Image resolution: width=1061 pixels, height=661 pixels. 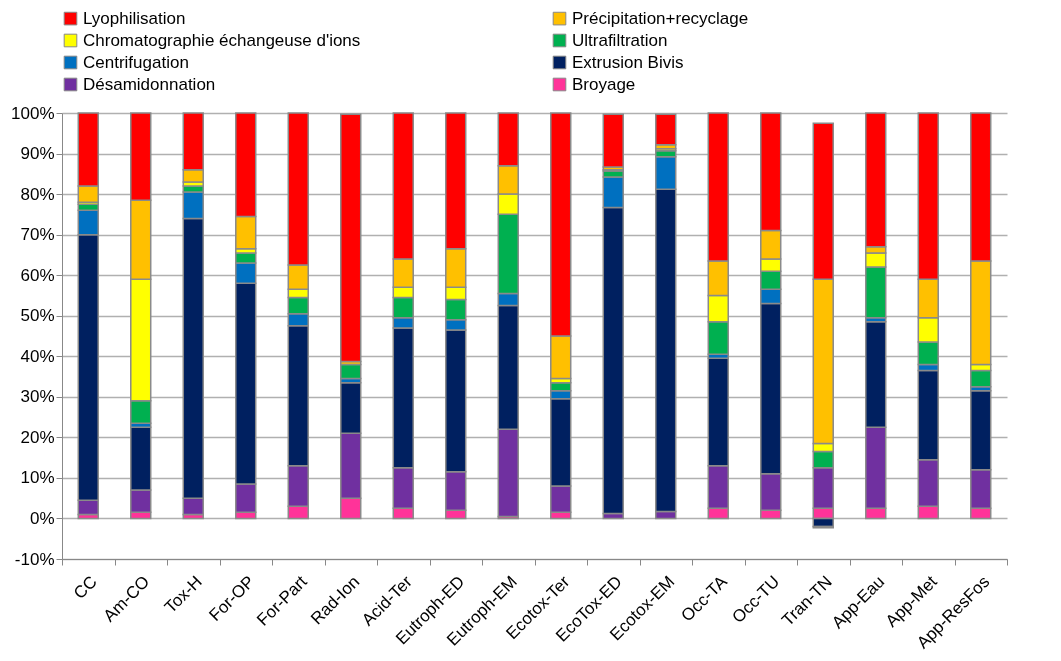 I want to click on y-tick-label: 20%, so click(x=37, y=437).